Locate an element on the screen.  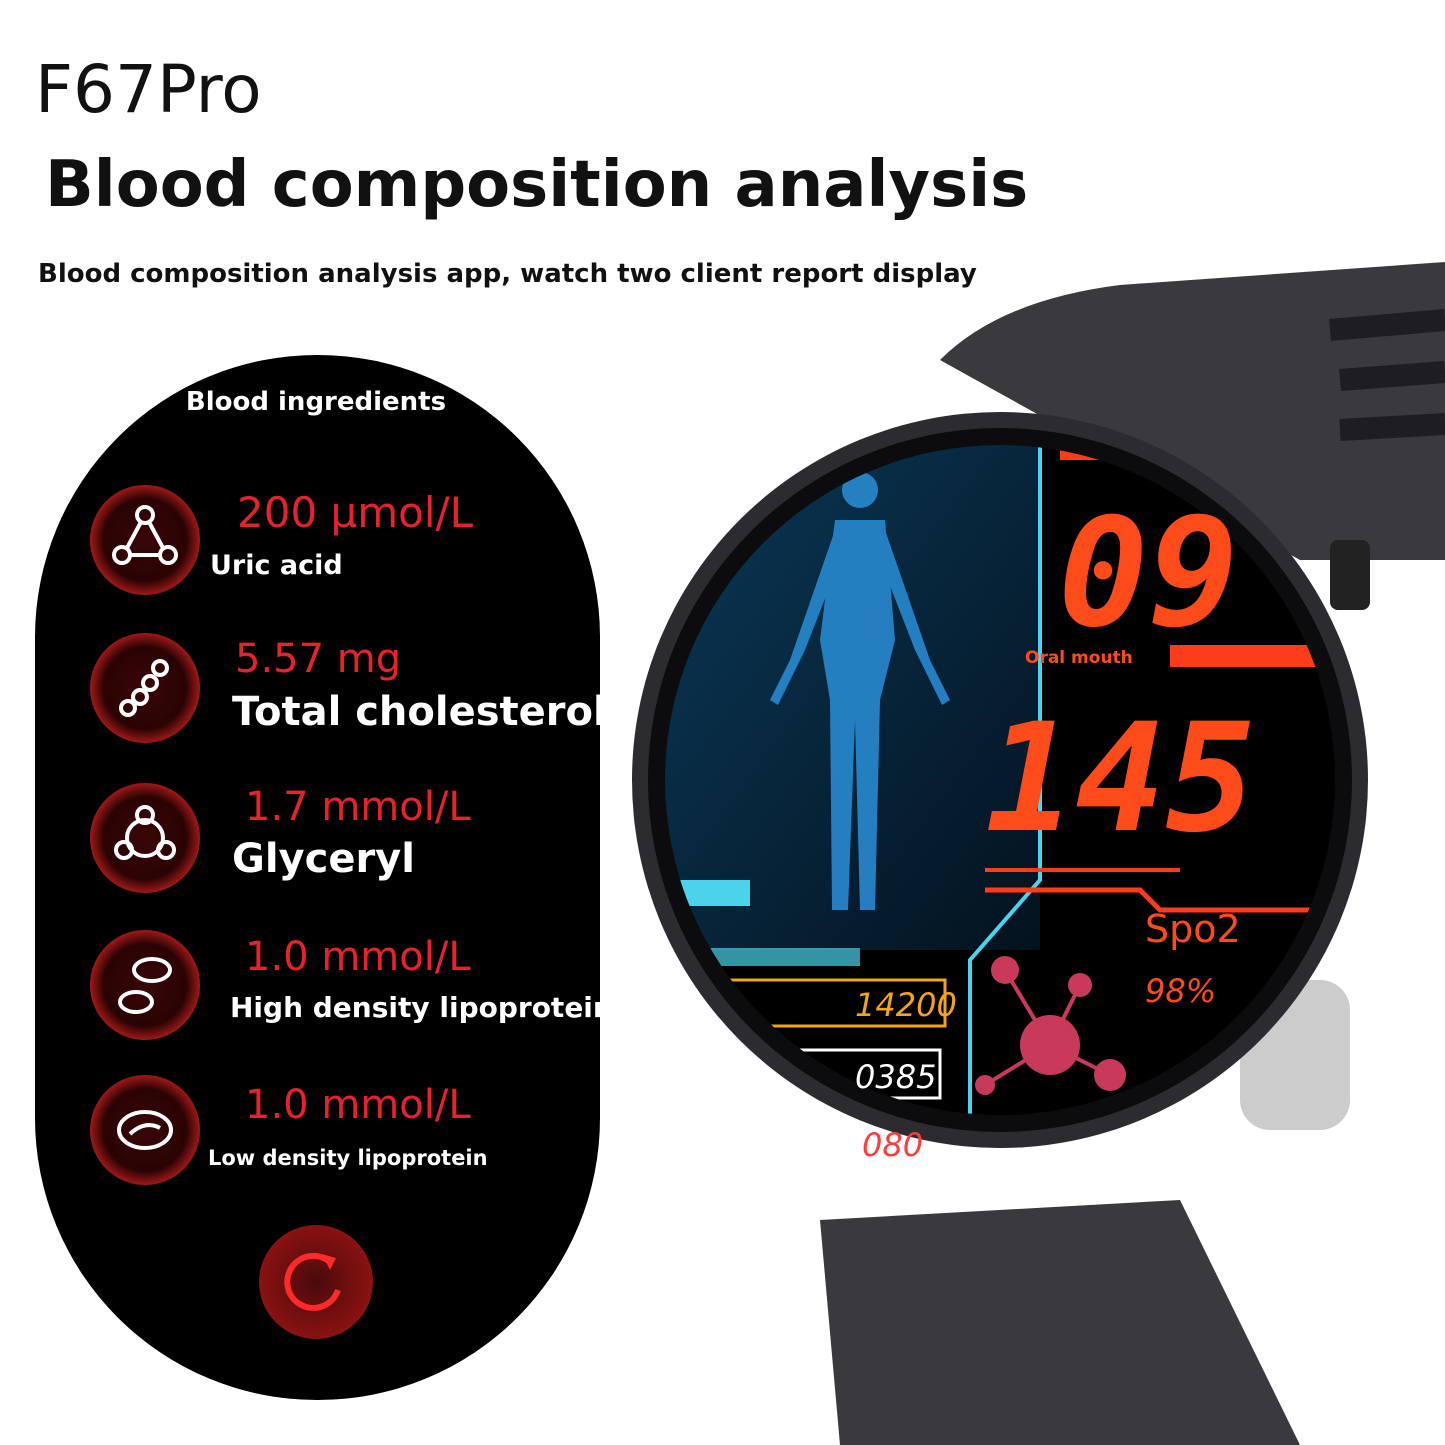
item: 1.0 mmol/L High density lipoprotein is located at coordinates (351, 985).